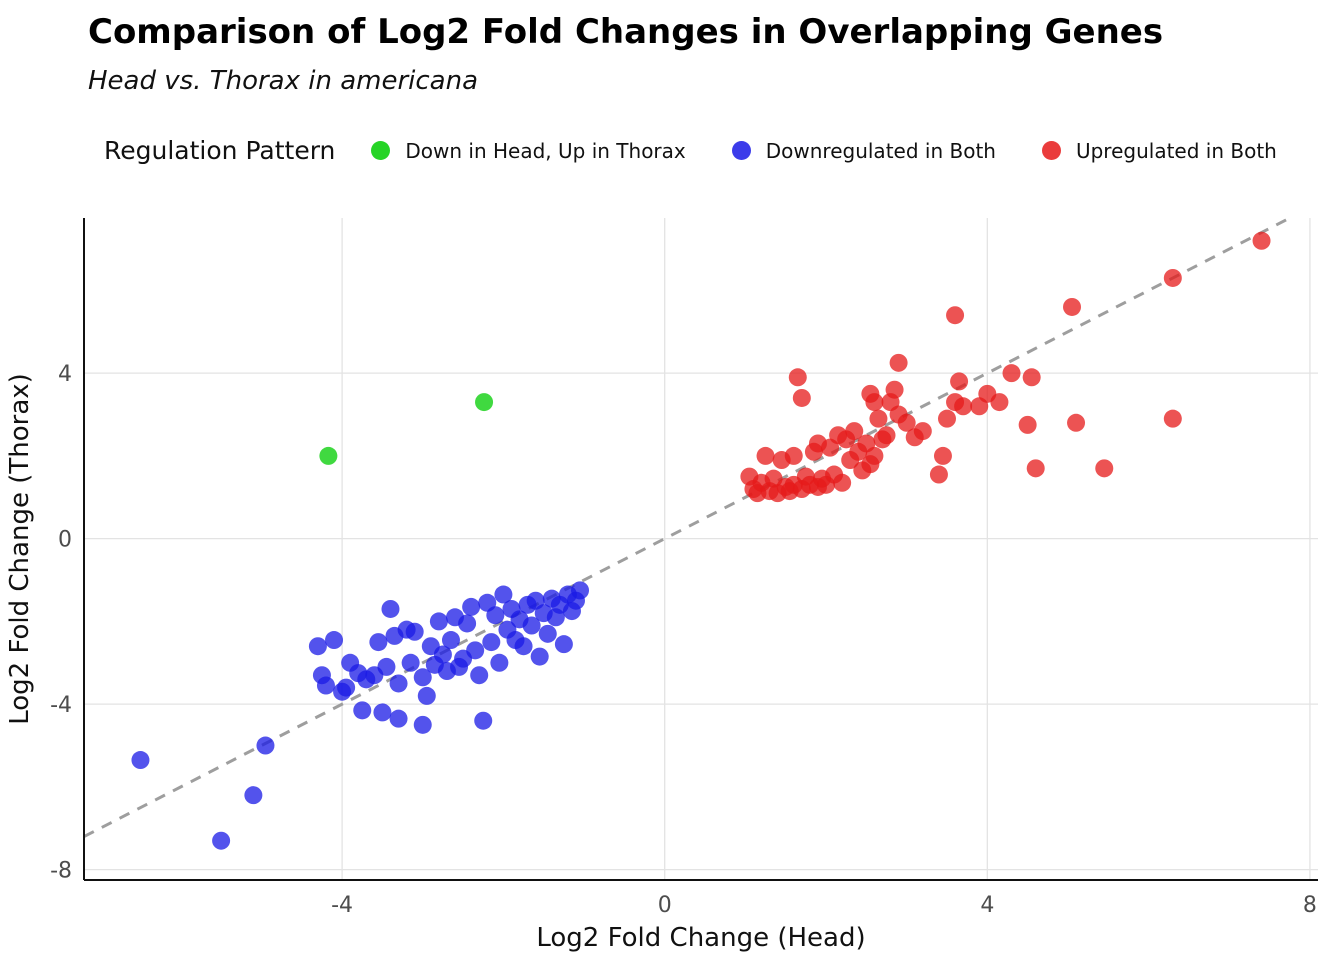  I want to click on x-tick-label: 4, so click(987, 905).